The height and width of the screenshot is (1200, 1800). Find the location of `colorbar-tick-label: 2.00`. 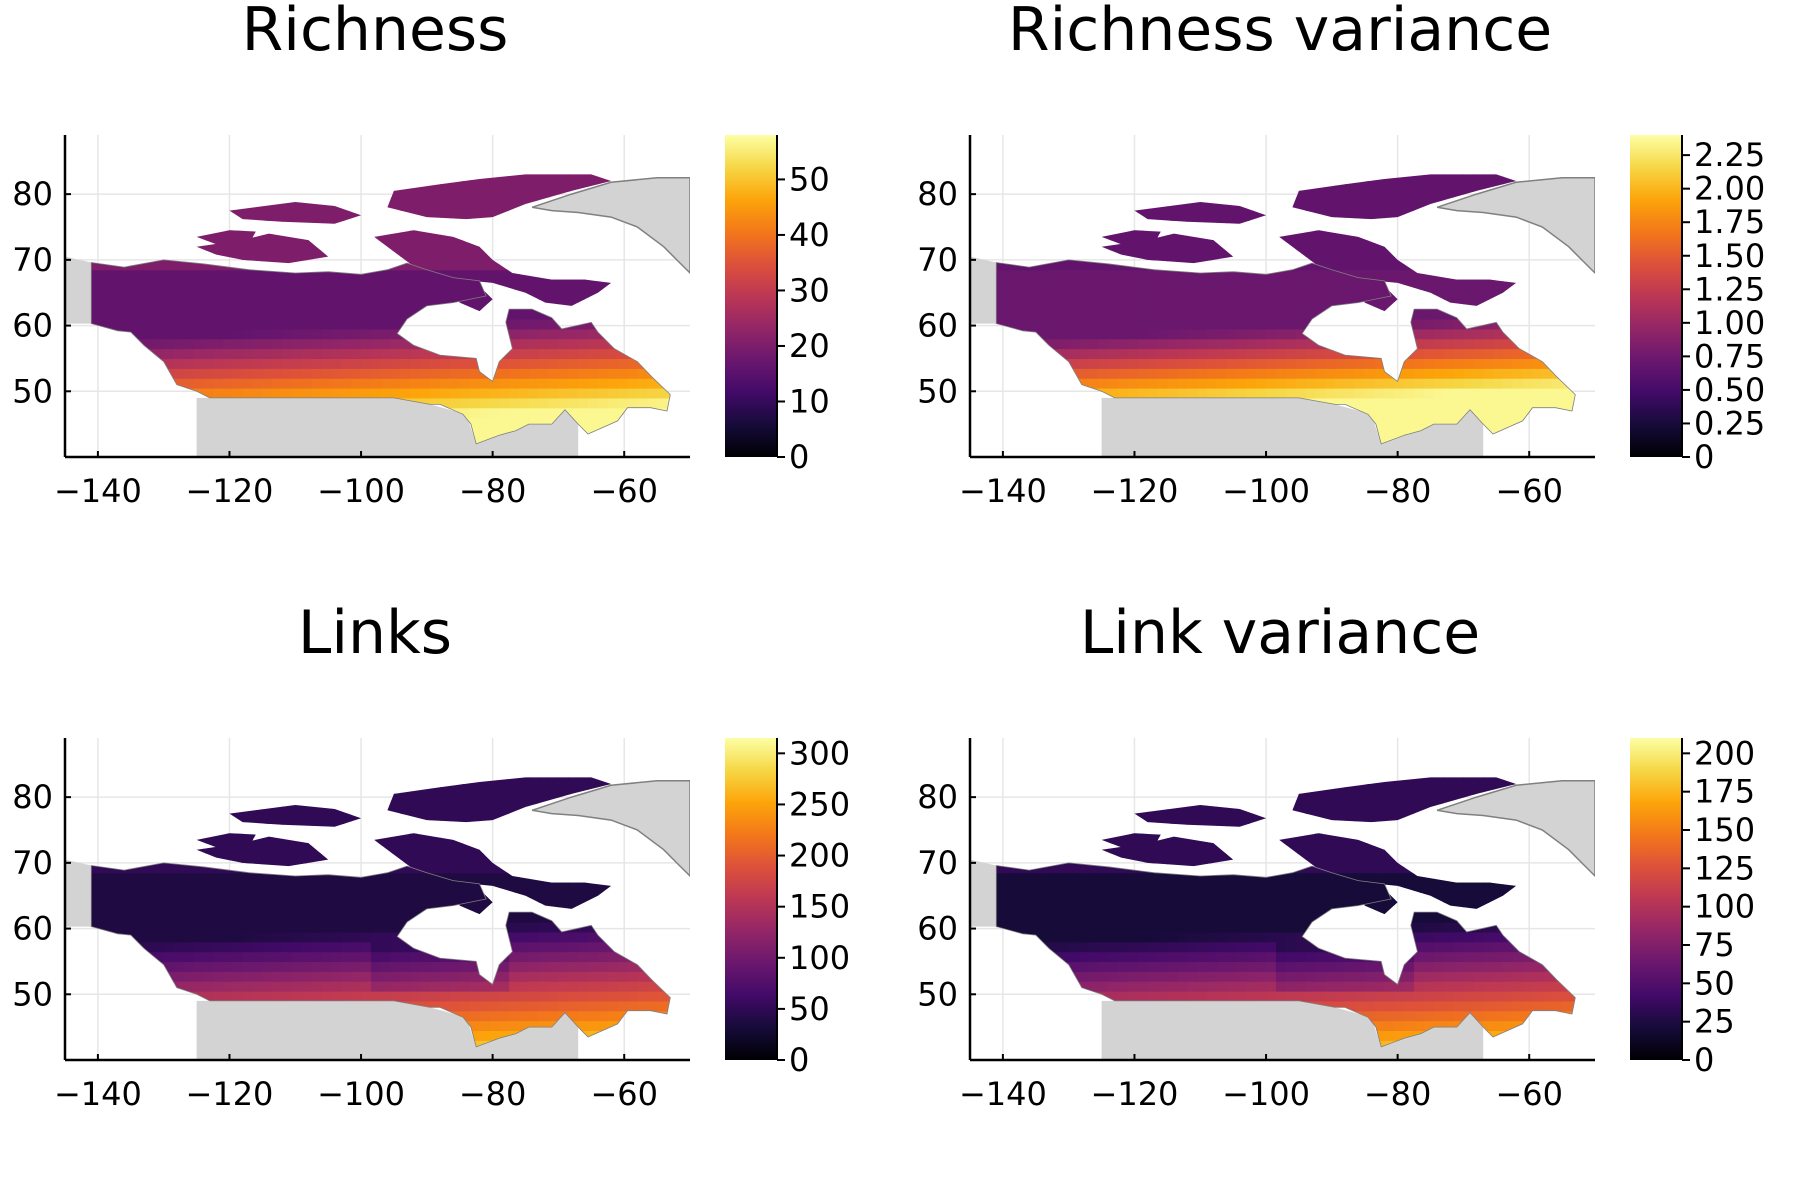

colorbar-tick-label: 2.00 is located at coordinates (1729, 189).